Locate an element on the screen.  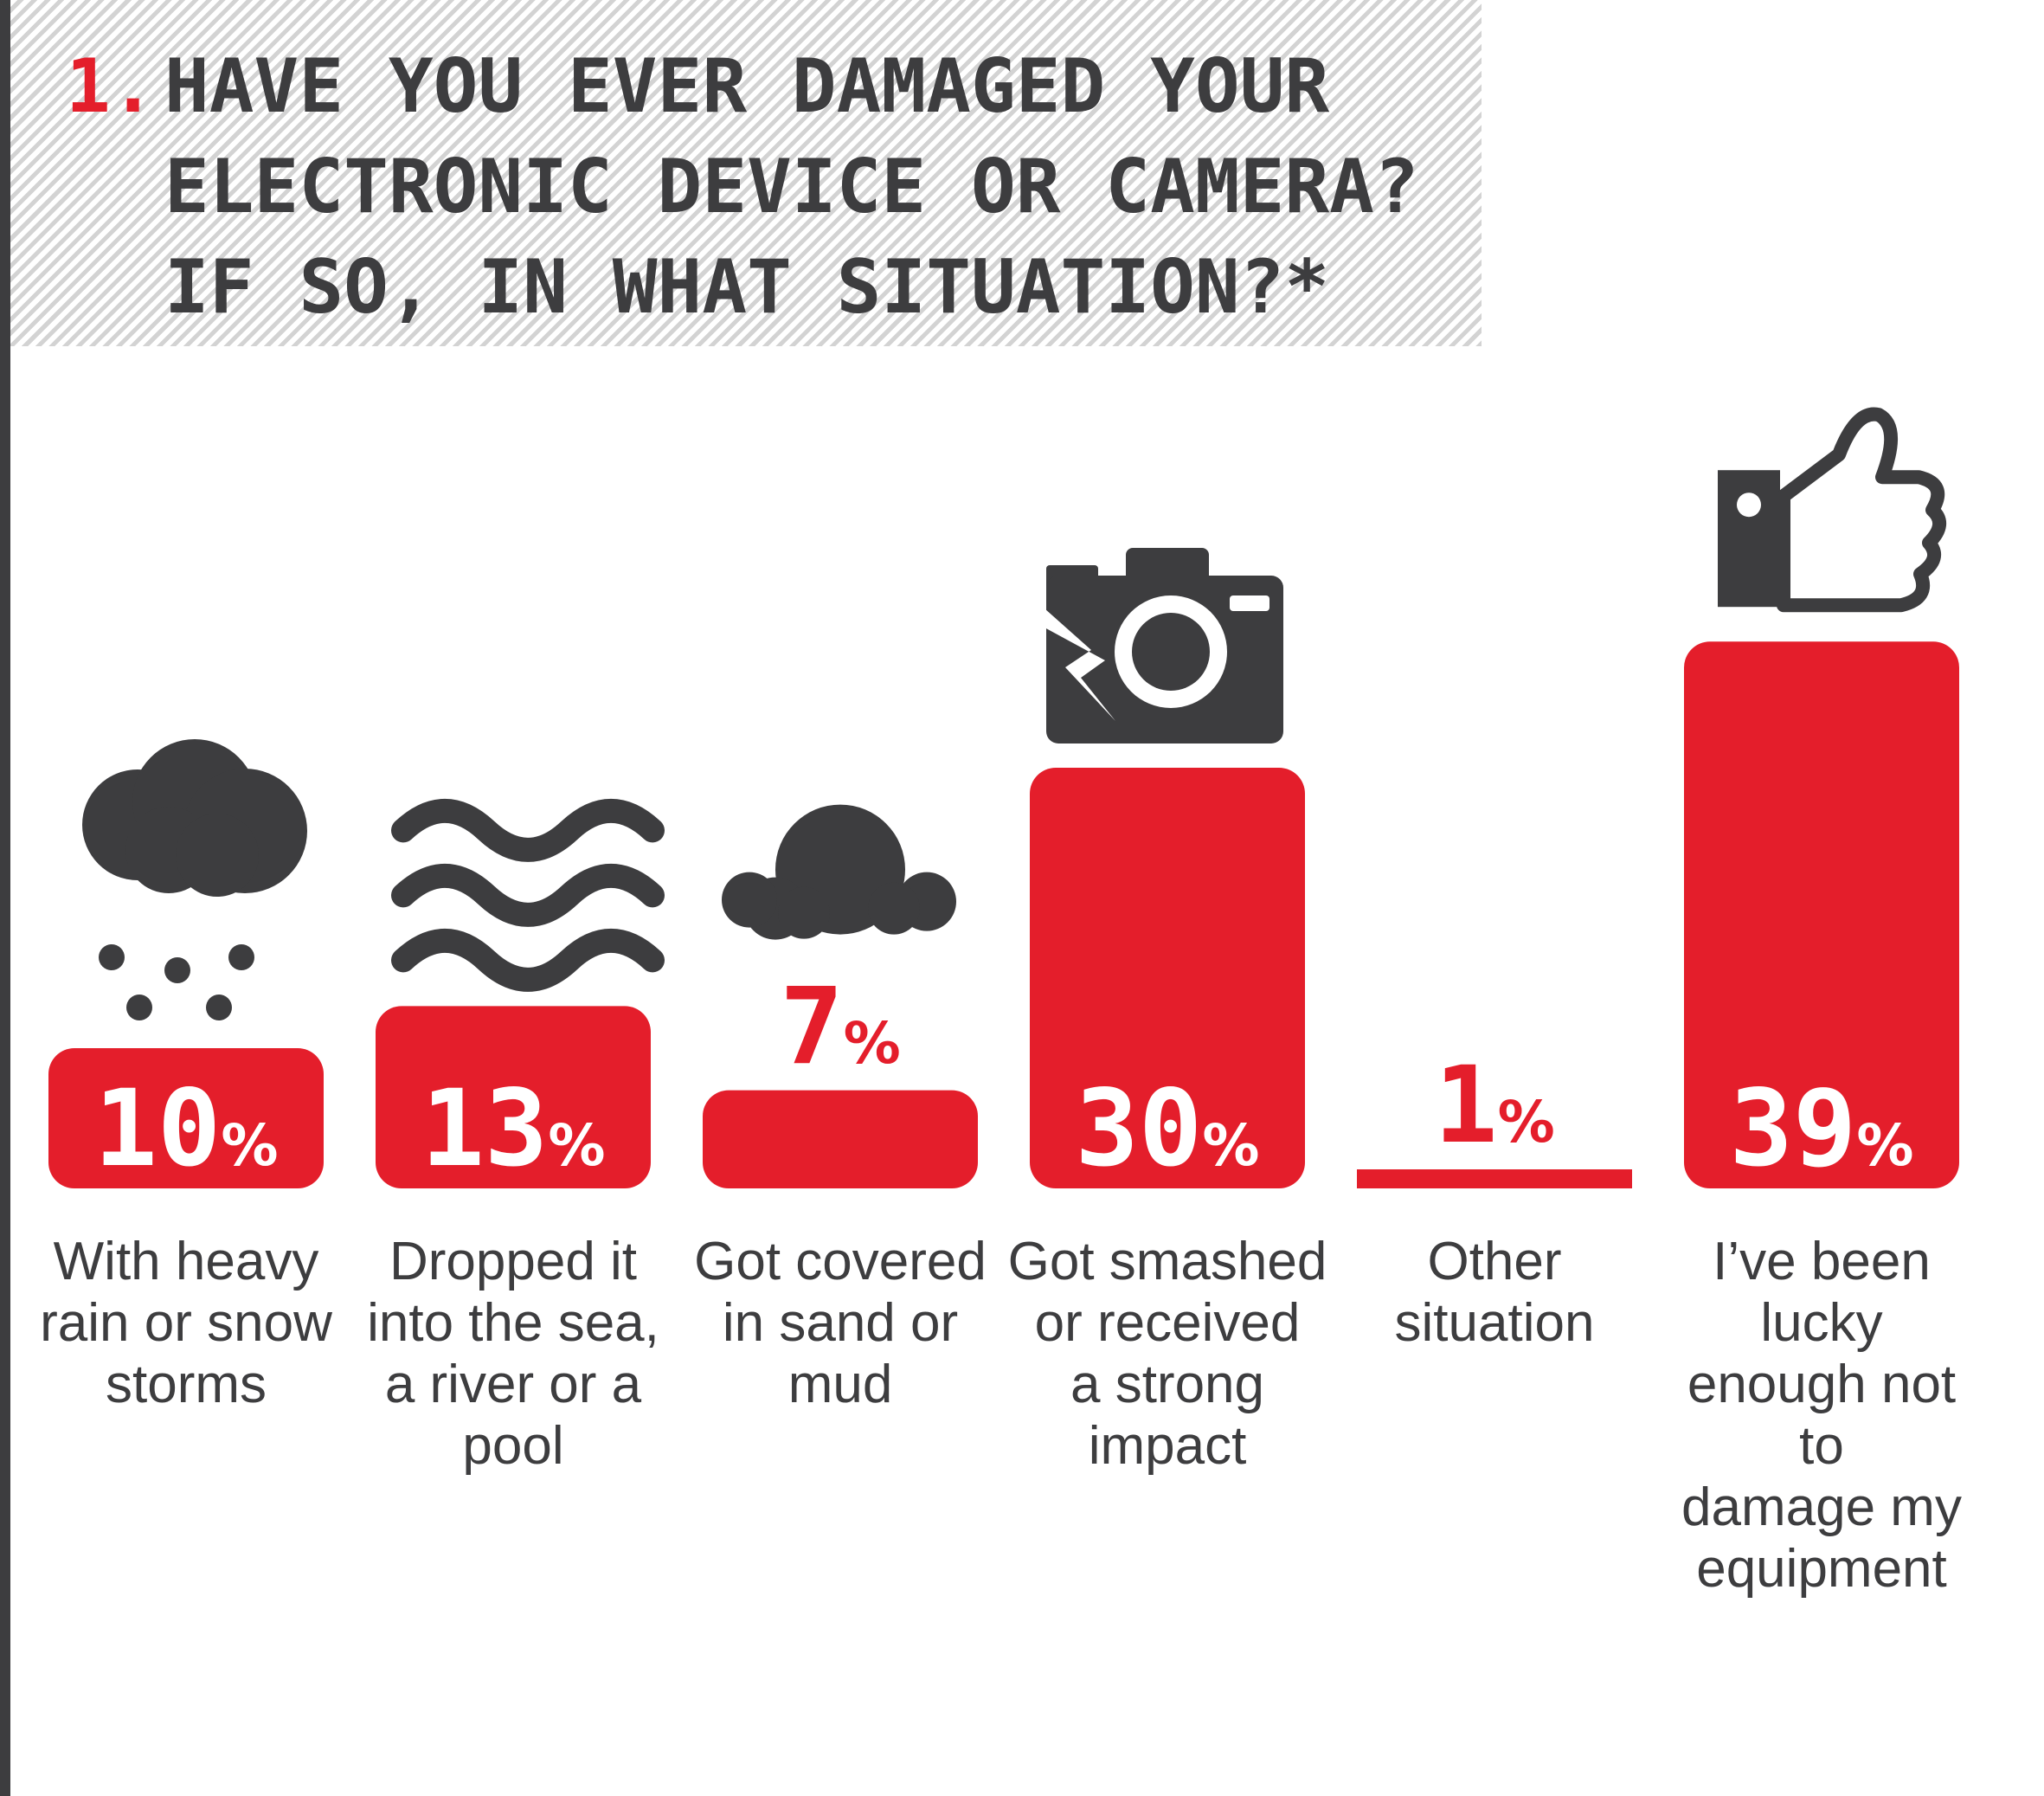
category-label-3: Got covered in sand or mud is located at coordinates (841, 1323).